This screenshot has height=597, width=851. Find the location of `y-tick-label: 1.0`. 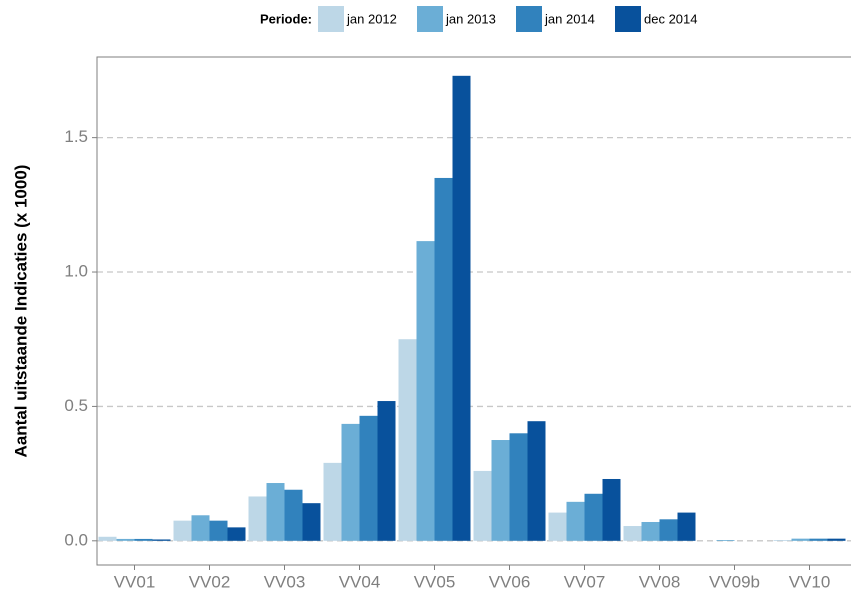

y-tick-label: 1.0 is located at coordinates (76, 271).